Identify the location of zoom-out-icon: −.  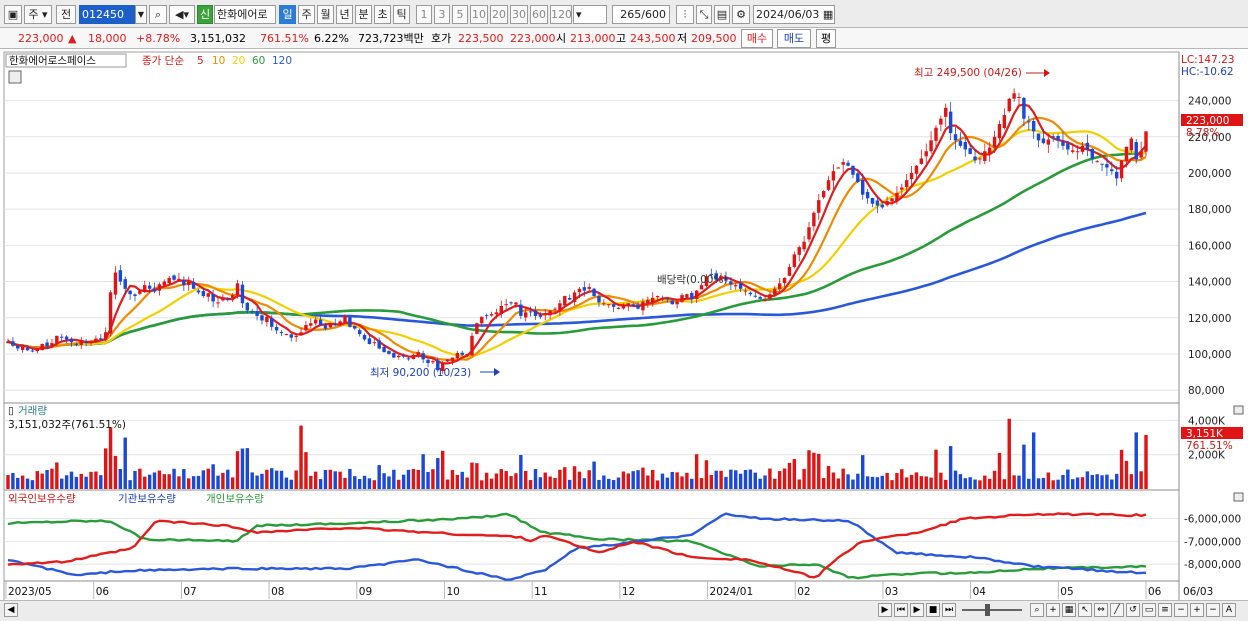
(1213, 610).